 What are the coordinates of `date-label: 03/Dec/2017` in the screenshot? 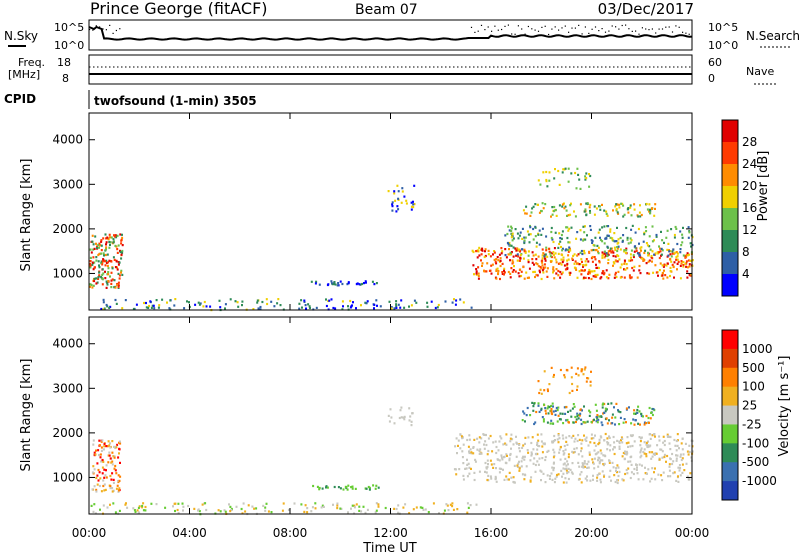 It's located at (646, 9).